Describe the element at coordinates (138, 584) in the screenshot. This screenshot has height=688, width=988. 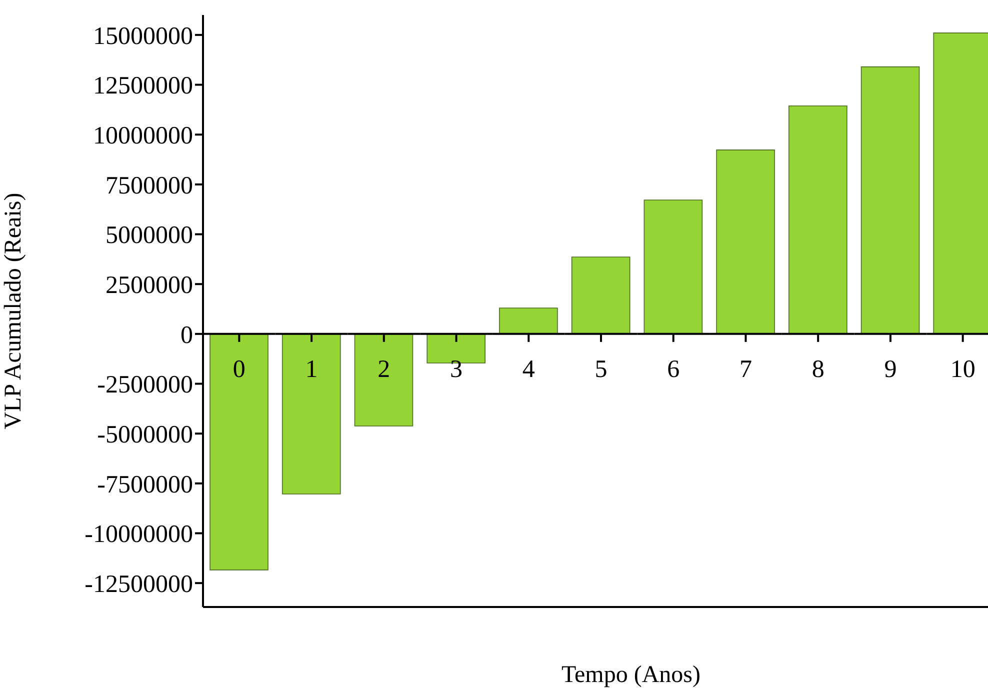
I see `y-tick-label: -12500000` at that location.